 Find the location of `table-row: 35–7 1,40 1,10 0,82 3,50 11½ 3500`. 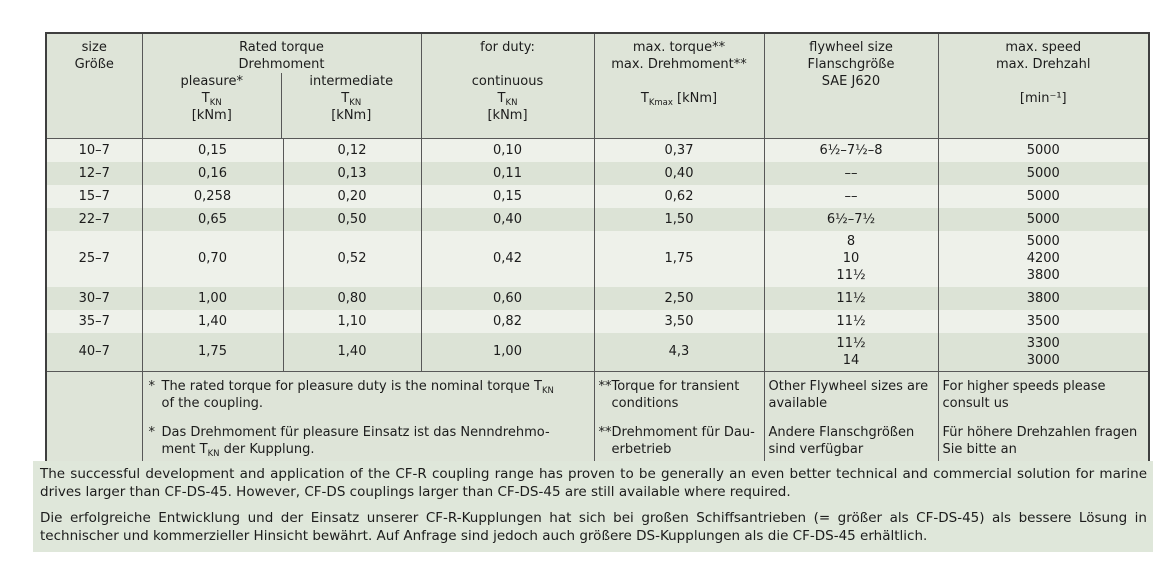

table-row: 35–7 1,40 1,10 0,82 3,50 11½ 3500 is located at coordinates (597, 321).